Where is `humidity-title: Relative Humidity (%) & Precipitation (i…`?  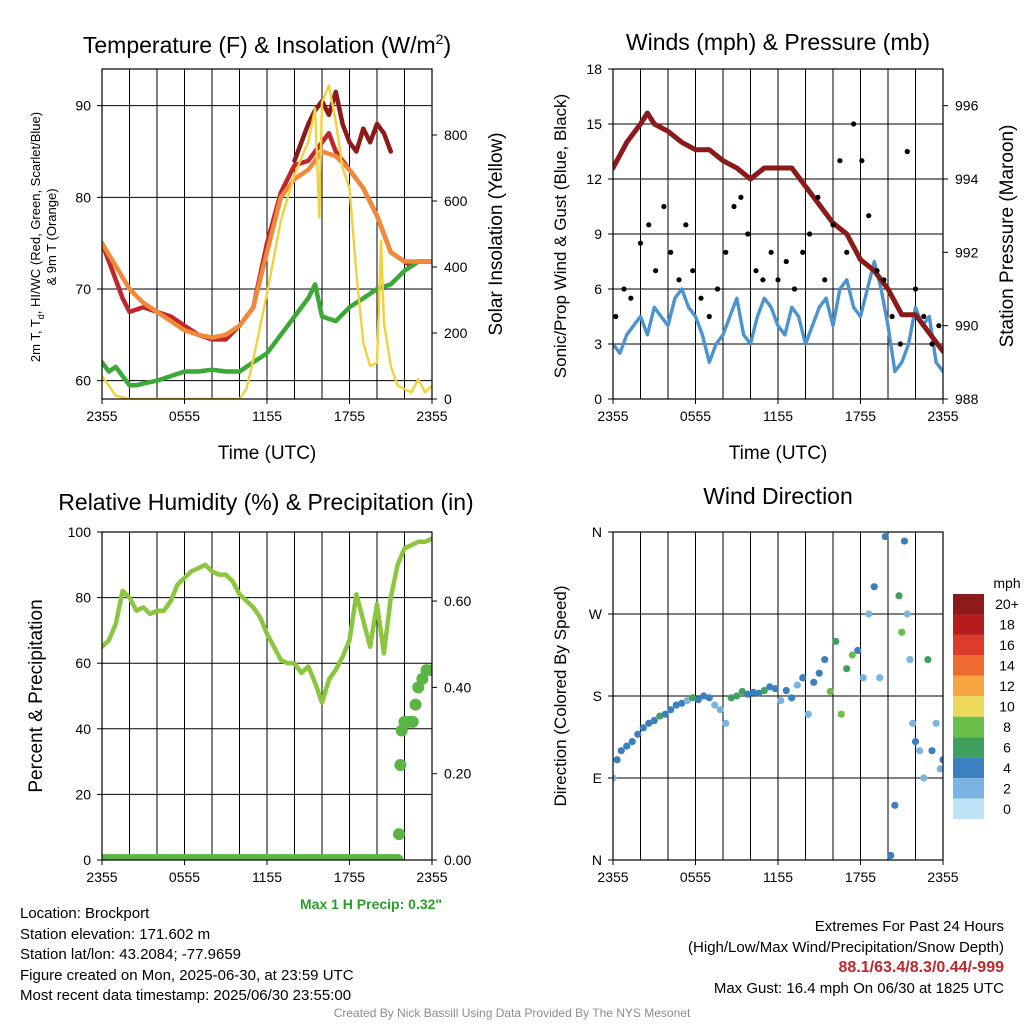
humidity-title: Relative Humidity (%) & Precipitation (i… is located at coordinates (265, 502).